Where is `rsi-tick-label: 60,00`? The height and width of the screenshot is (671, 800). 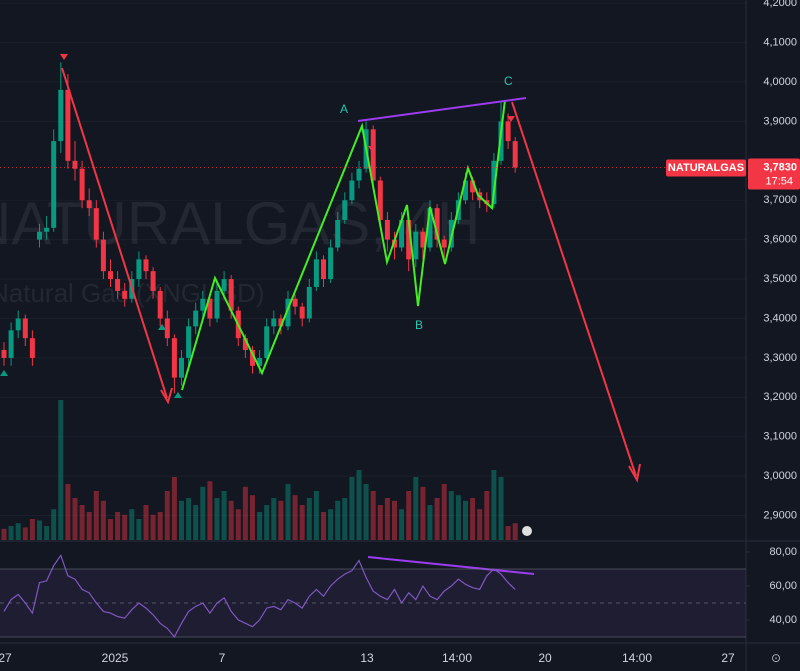
rsi-tick-label: 60,00 is located at coordinates (783, 586).